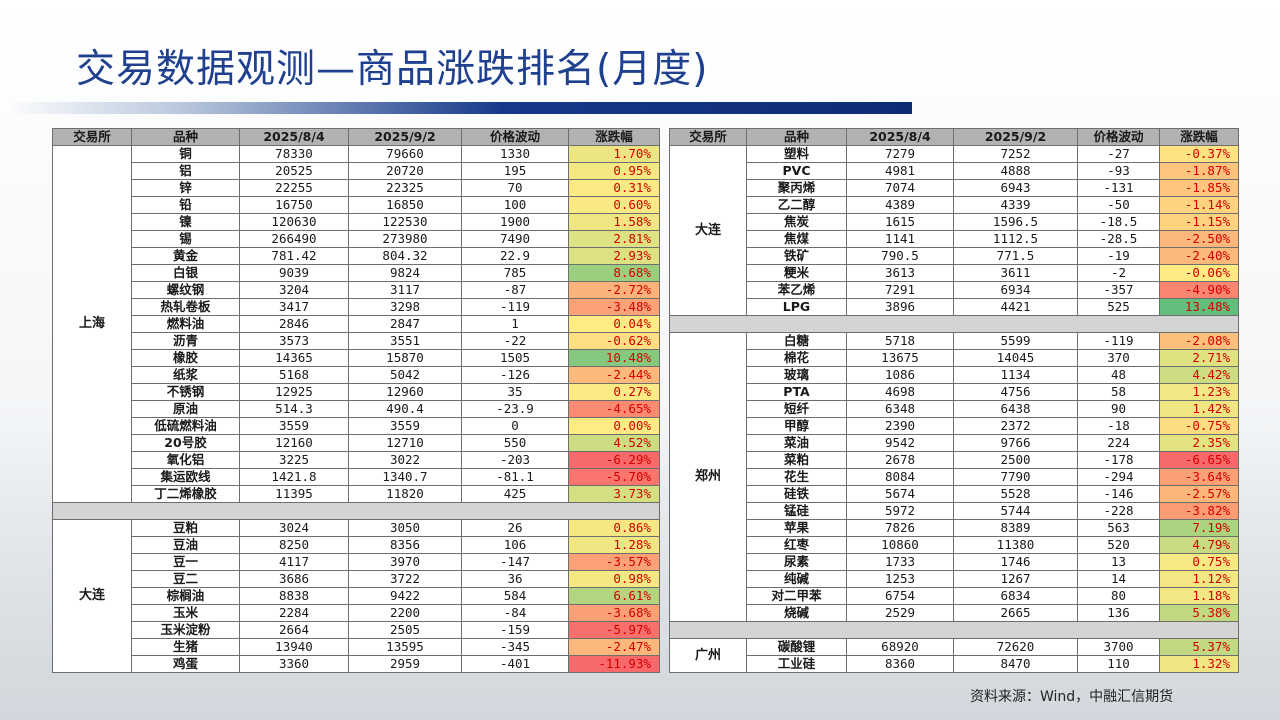 The image size is (1280, 720). Describe the element at coordinates (1015, 528) in the screenshot. I see `price-end-cell: 8389` at that location.